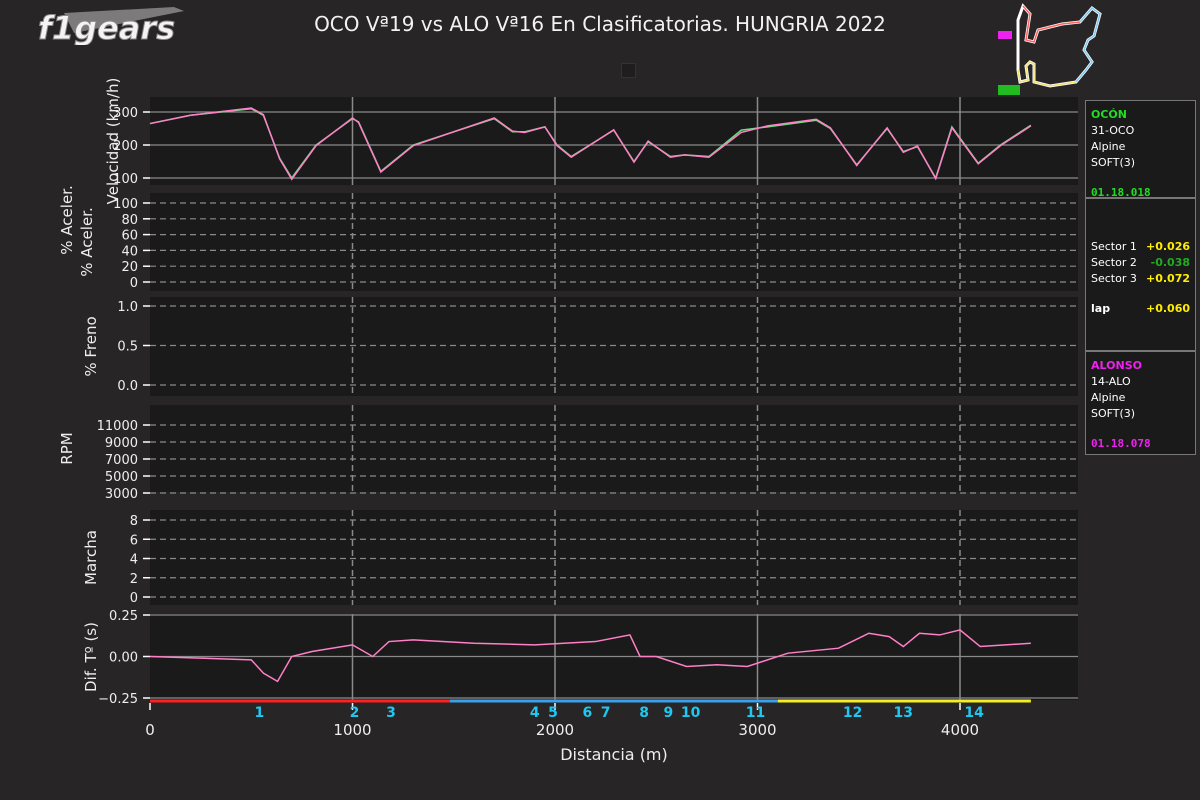 This screenshot has height=800, width=1200. What do you see at coordinates (1140, 403) in the screenshot?
I see `driver-card-alo: ALONSO 14-ALO Alpine SOFT(3) 01.18.078` at bounding box center [1140, 403].